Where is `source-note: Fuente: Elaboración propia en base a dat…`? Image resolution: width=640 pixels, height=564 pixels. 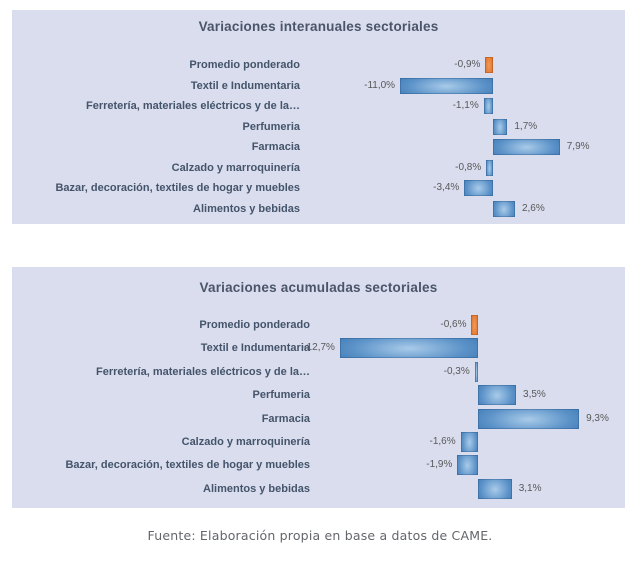 source-note: Fuente: Elaboración propia en base a dat… is located at coordinates (320, 535).